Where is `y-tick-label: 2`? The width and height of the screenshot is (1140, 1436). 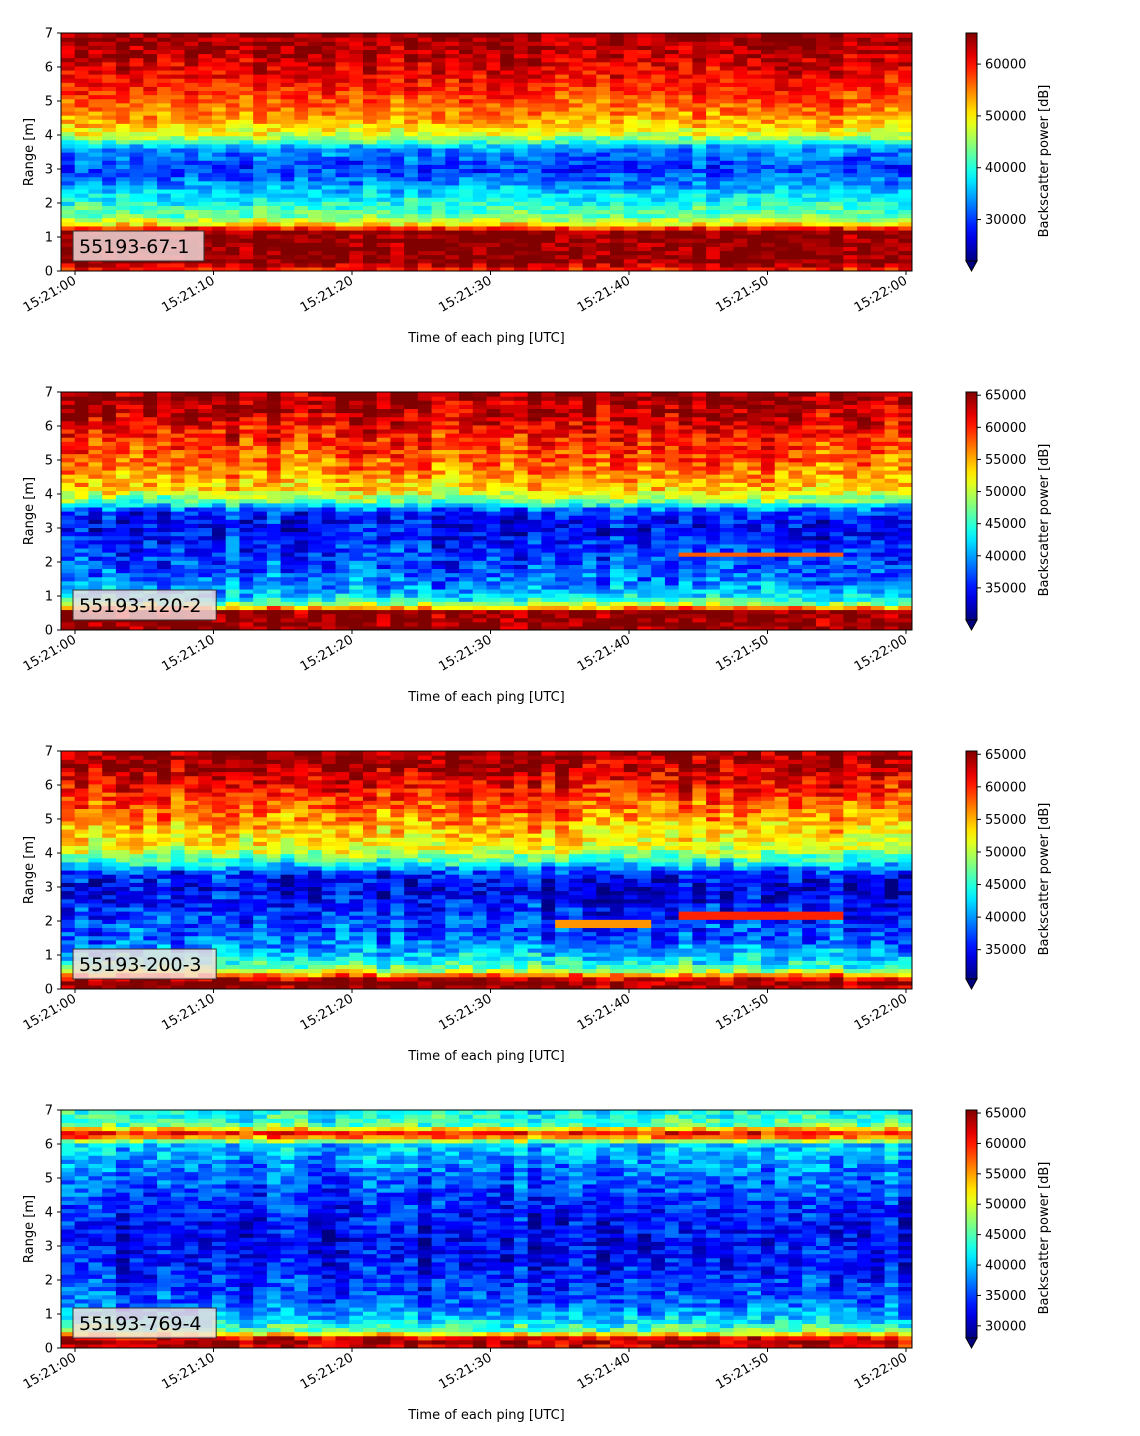 y-tick-label: 2 is located at coordinates (49, 204).